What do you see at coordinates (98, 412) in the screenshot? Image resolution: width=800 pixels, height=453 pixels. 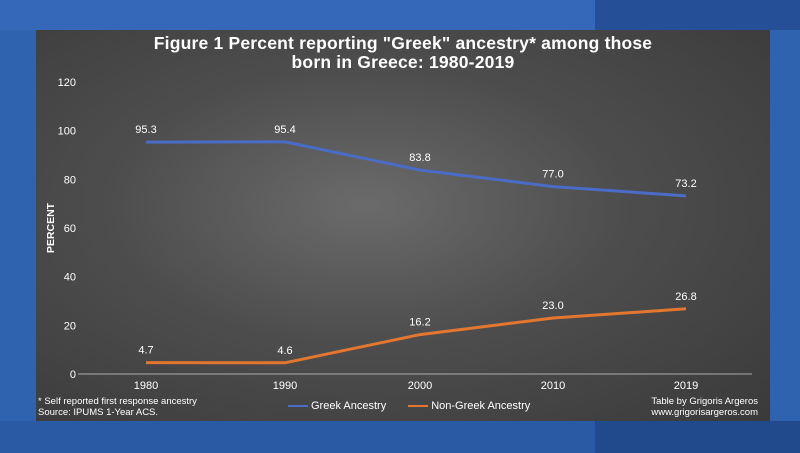 I see `footnote-source: Source: IPUMS 1-Year ACS.` at bounding box center [98, 412].